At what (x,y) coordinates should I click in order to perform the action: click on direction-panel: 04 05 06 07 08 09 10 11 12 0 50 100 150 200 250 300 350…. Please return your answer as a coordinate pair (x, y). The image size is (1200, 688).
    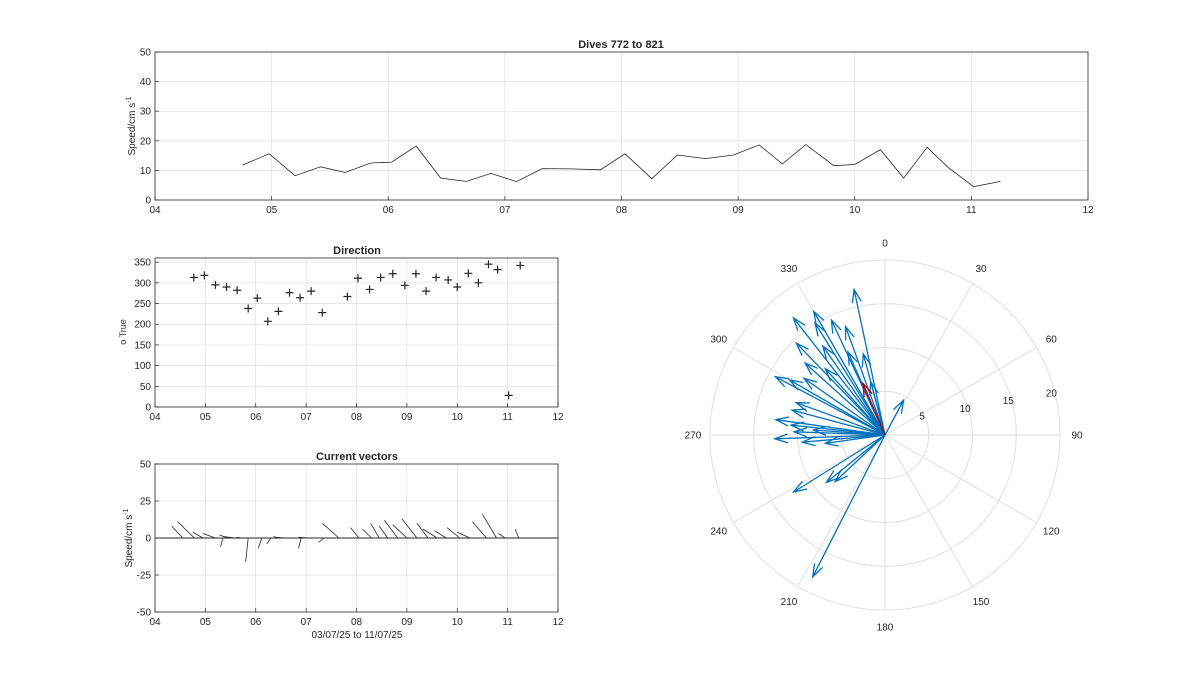
    Looking at the image, I should click on (341, 334).